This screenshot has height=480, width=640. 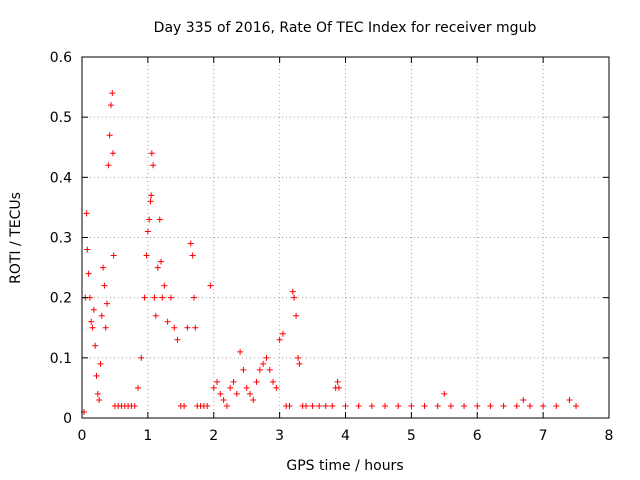 What do you see at coordinates (61, 58) in the screenshot?
I see `y-tick-label: 0.6` at bounding box center [61, 58].